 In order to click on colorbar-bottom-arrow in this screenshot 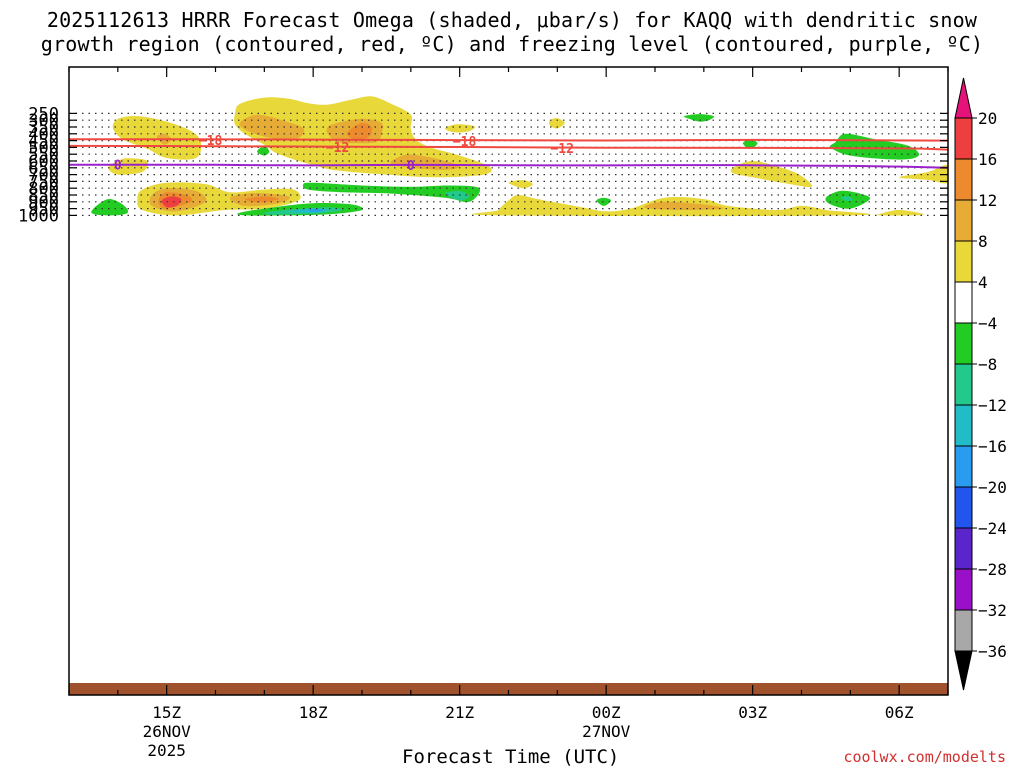, I will do `click(963, 670)`.